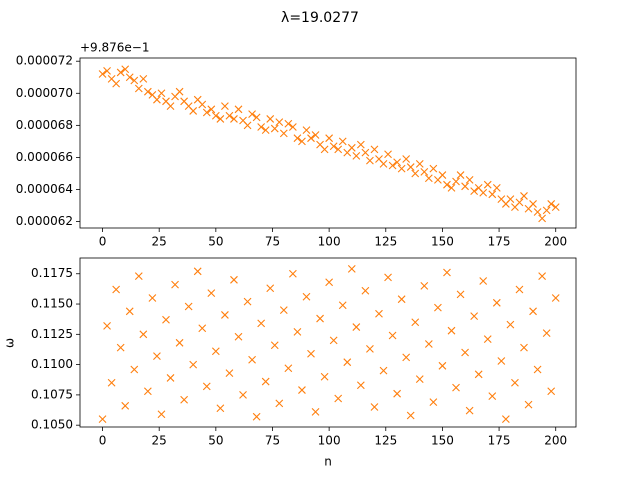 The height and width of the screenshot is (480, 640). I want to click on x-tick-label: 150, so click(442, 242).